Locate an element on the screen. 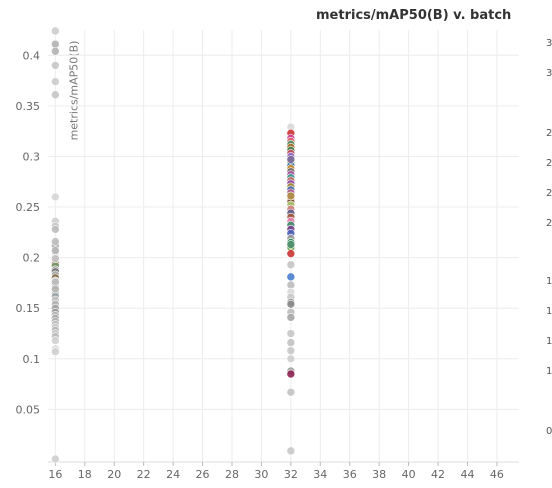  y-tick-label: 0.05 is located at coordinates (28, 409).